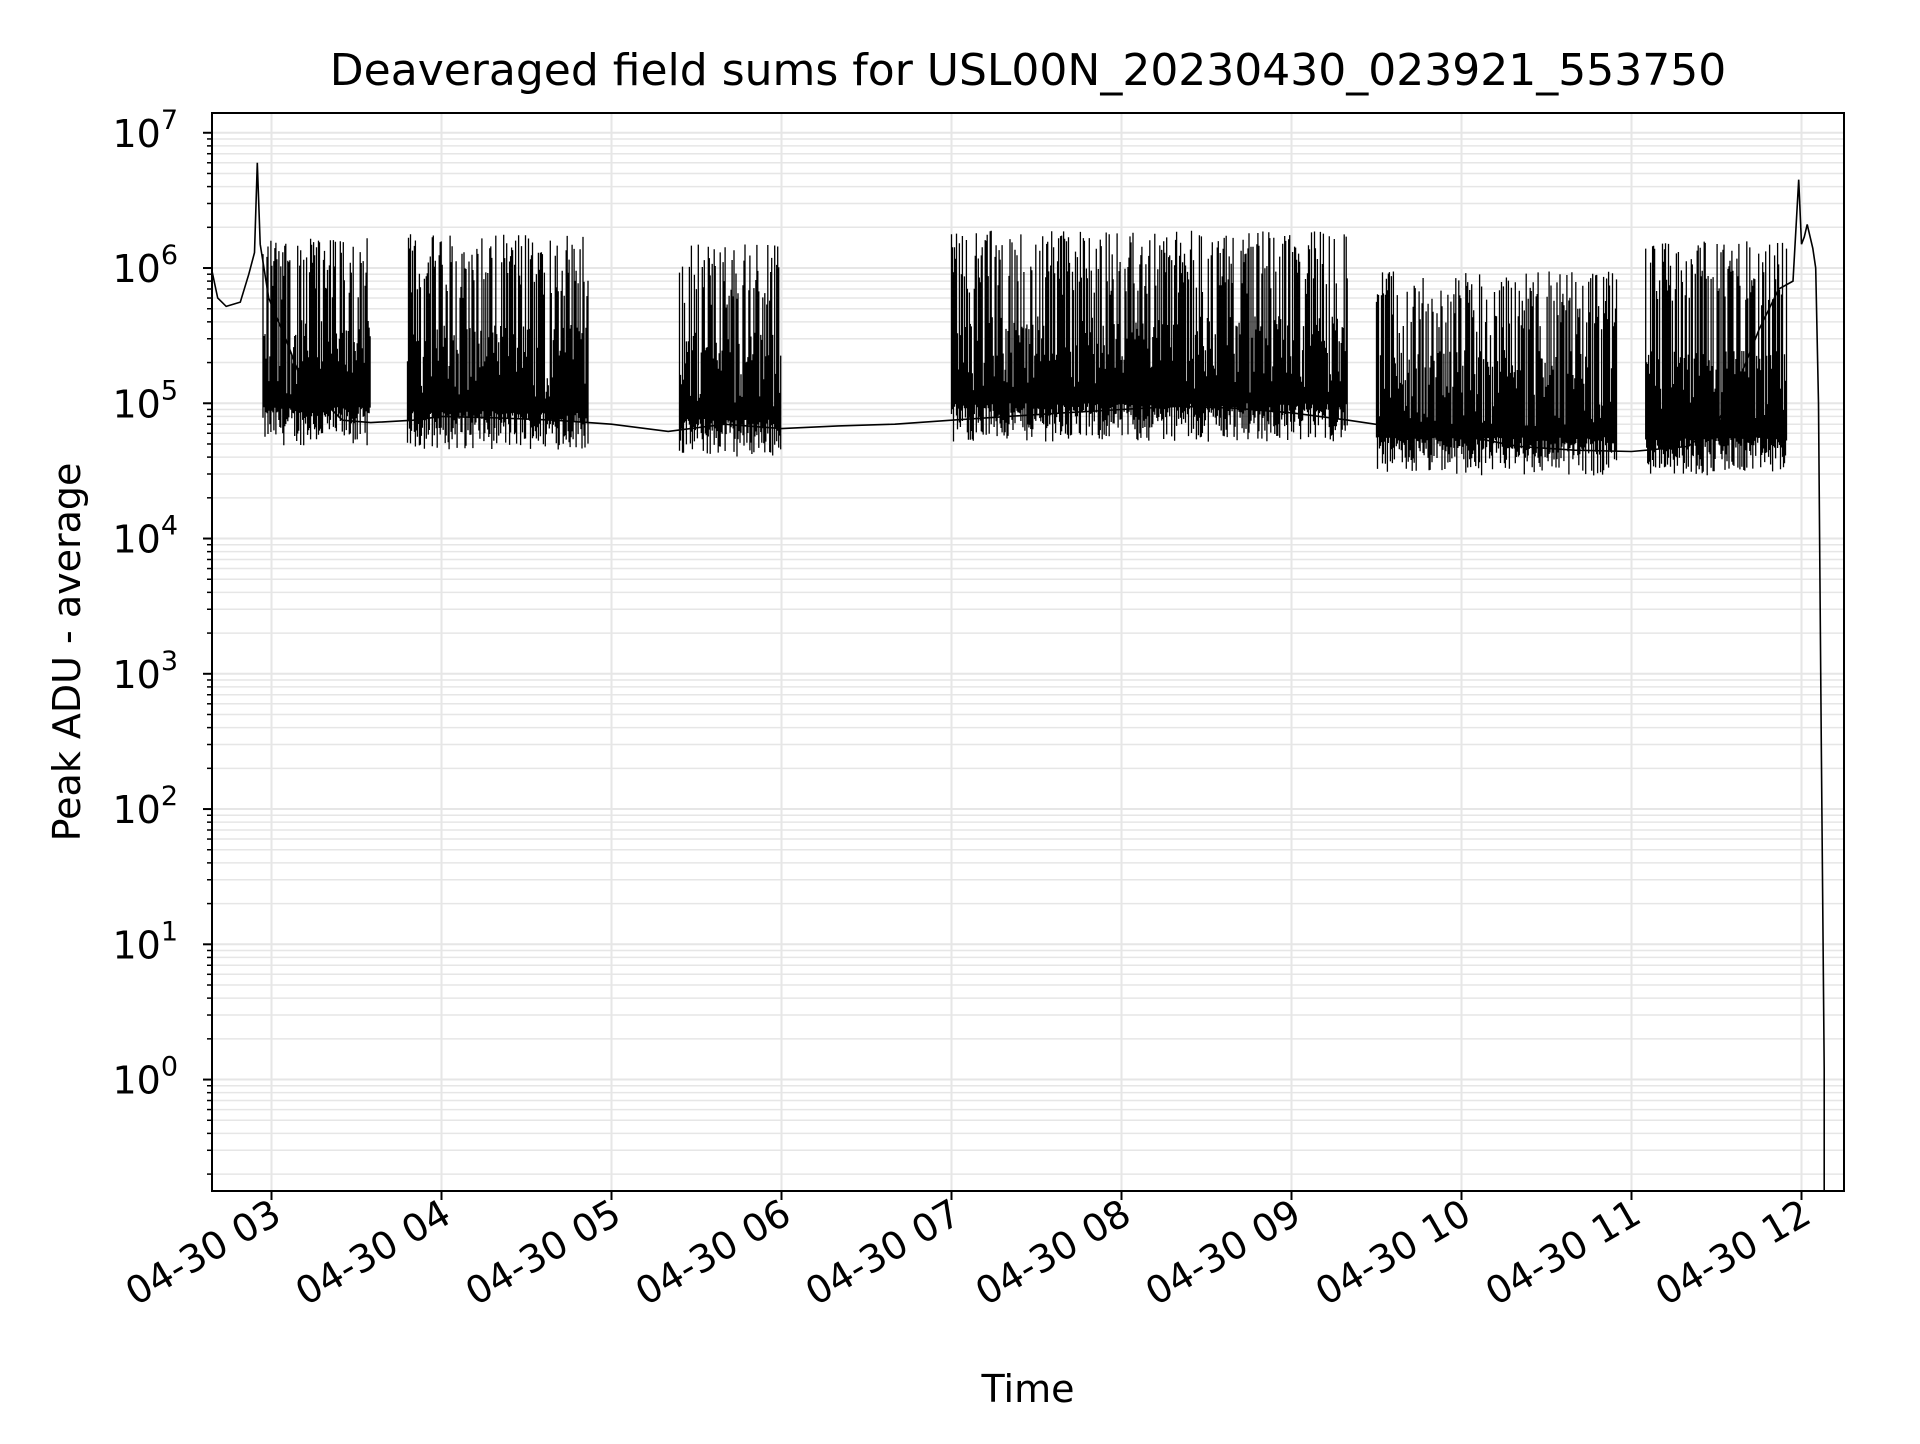  What do you see at coordinates (145, 671) in the screenshot?
I see `y-tick-label: 10³` at bounding box center [145, 671].